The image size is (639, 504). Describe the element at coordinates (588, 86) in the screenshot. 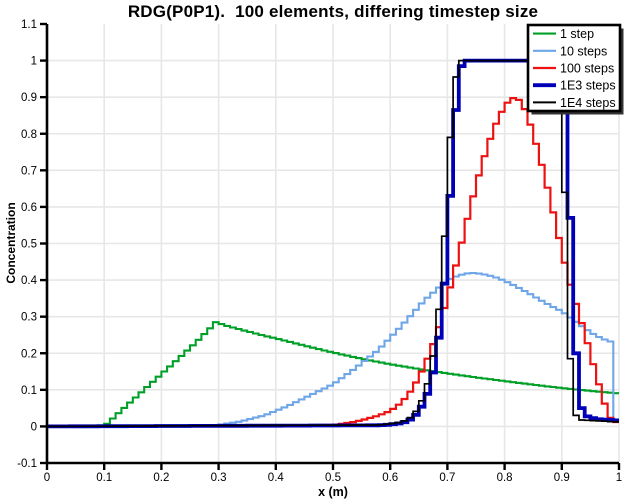

I see `legend-label-4: 1E3 steps` at that location.